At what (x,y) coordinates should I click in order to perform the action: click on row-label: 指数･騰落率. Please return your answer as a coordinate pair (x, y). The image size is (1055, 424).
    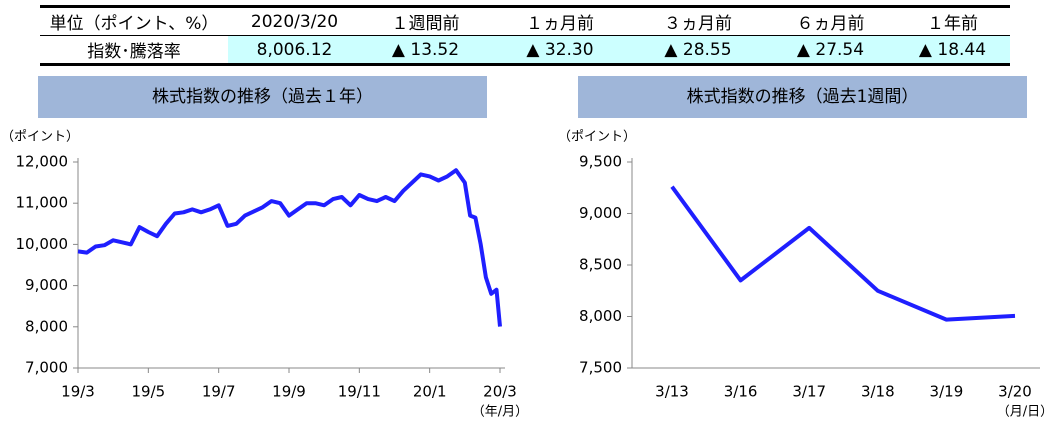
    Looking at the image, I should click on (134, 50).